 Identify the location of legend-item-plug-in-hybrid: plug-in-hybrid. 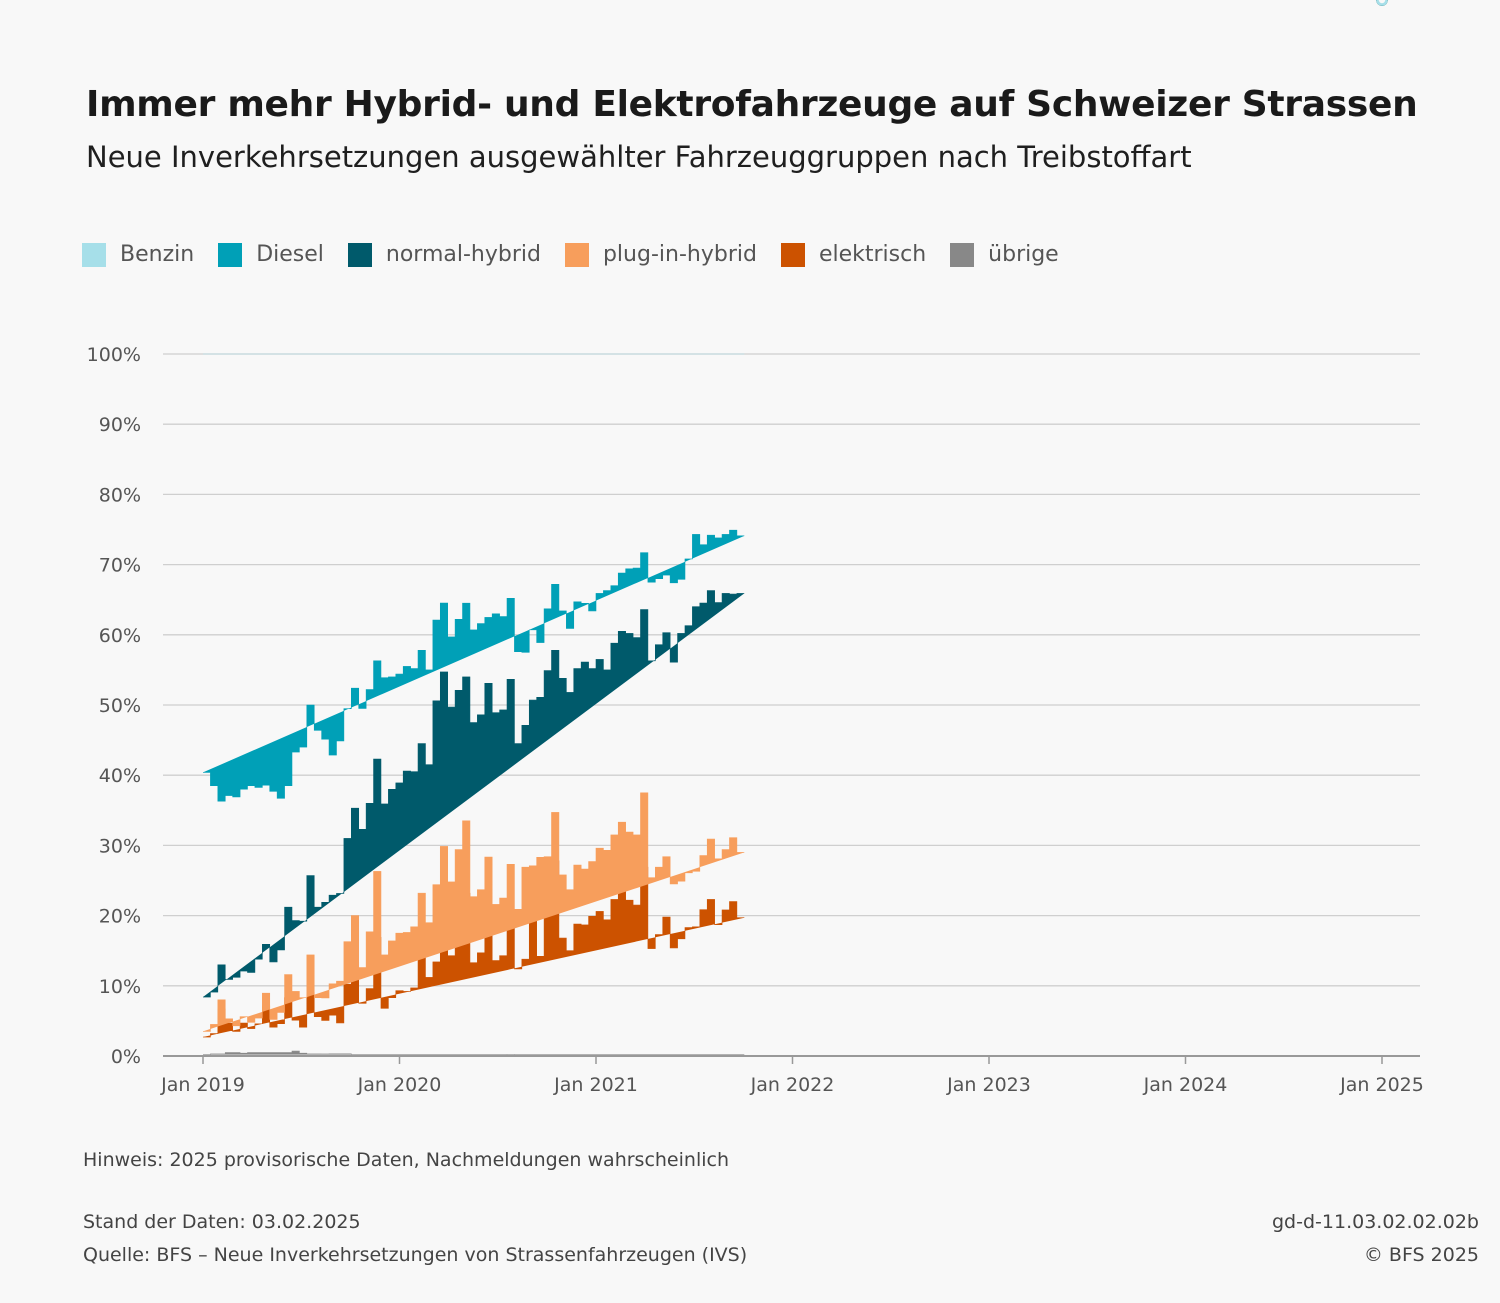
(660, 254).